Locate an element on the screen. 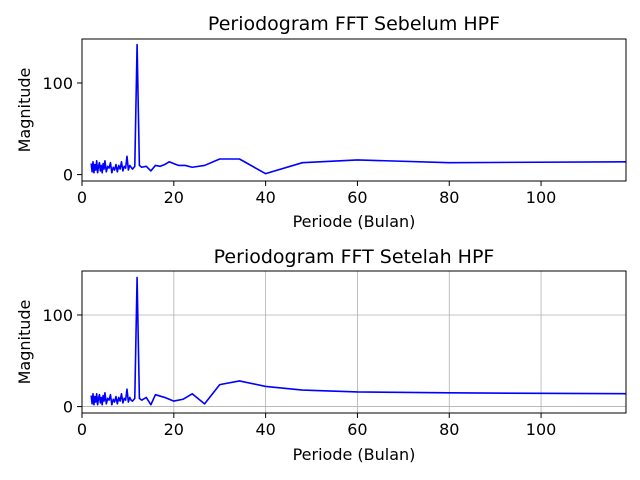 This screenshot has width=640, height=480. chart-title: Periodogram FFT Sebelum HPF is located at coordinates (354, 24).